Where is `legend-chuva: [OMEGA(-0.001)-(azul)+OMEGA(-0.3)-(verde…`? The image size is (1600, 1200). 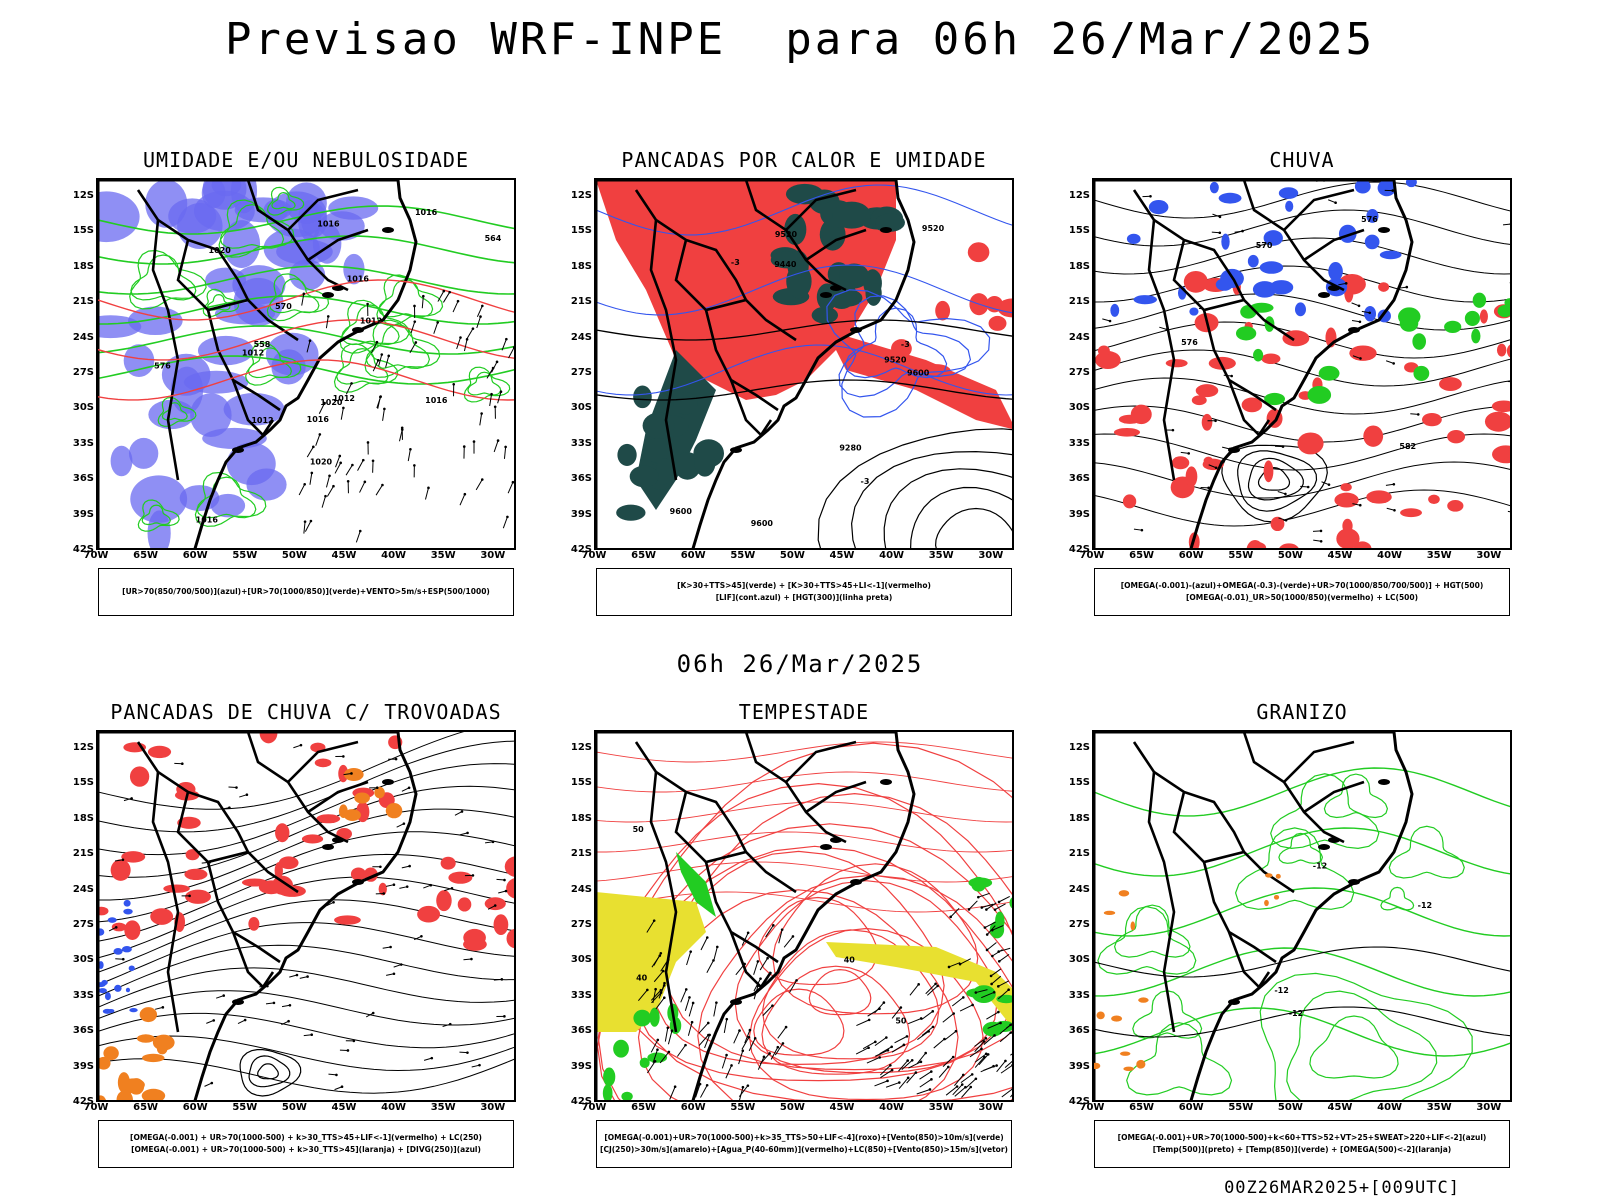 legend-chuva: [OMEGA(-0.001)-(azul)+OMEGA(-0.3)-(verde… is located at coordinates (1302, 592).